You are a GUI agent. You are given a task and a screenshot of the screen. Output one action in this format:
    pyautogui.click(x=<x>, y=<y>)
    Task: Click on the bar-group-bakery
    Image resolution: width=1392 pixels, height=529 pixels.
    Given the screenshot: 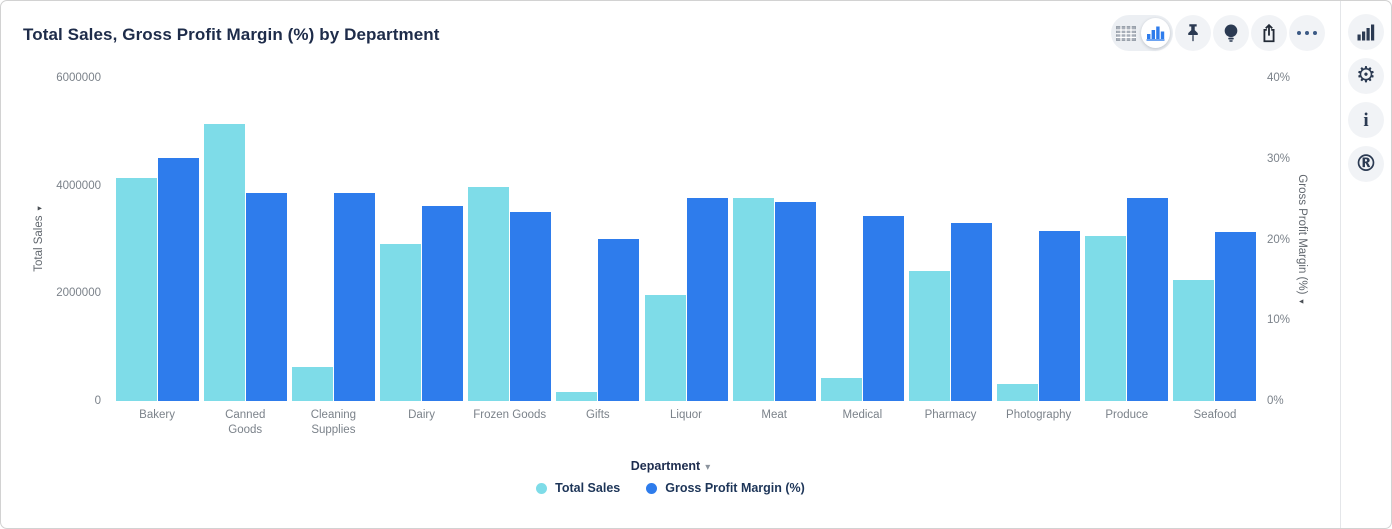 What is the action you would take?
    pyautogui.click(x=157, y=239)
    